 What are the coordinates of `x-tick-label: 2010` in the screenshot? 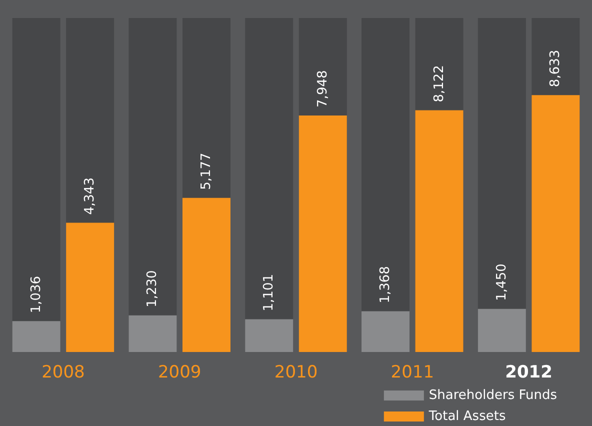 It's located at (296, 372).